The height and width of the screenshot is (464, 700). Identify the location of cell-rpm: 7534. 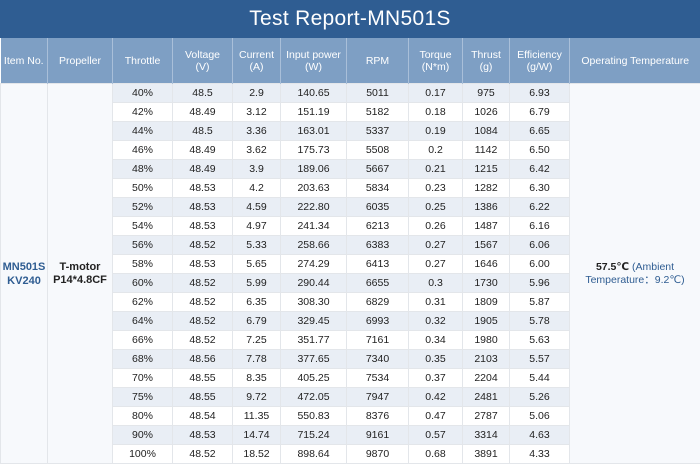
(378, 378).